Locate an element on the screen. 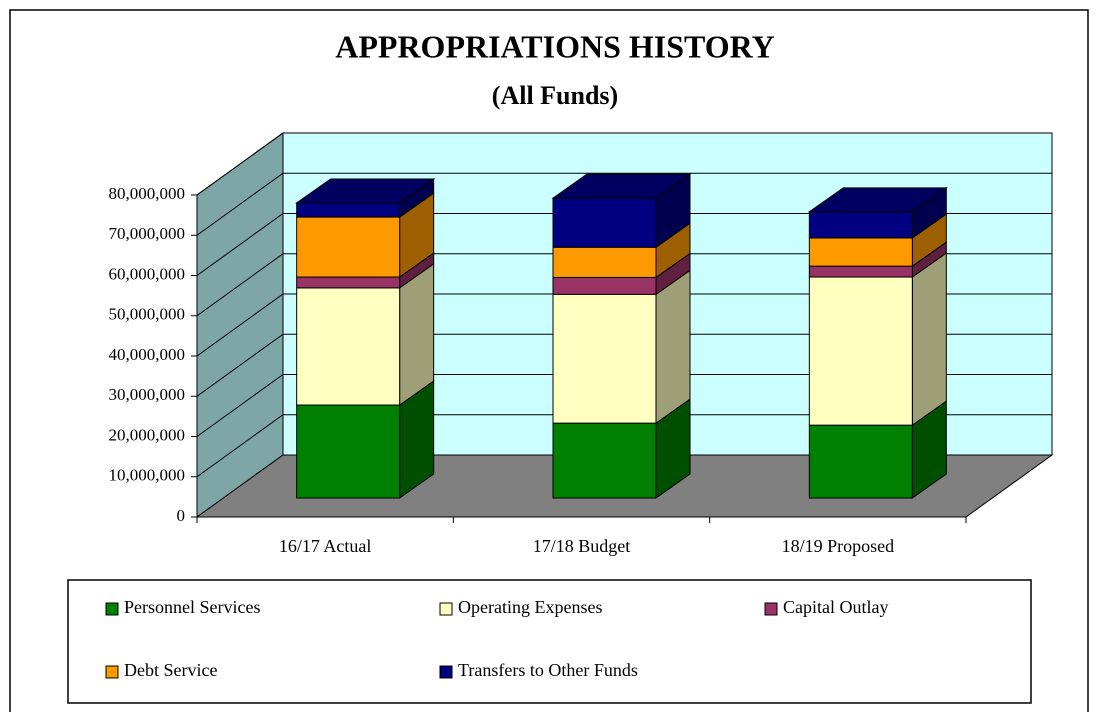 The height and width of the screenshot is (712, 1099). legend-label: Transfers to Other Funds is located at coordinates (548, 670).